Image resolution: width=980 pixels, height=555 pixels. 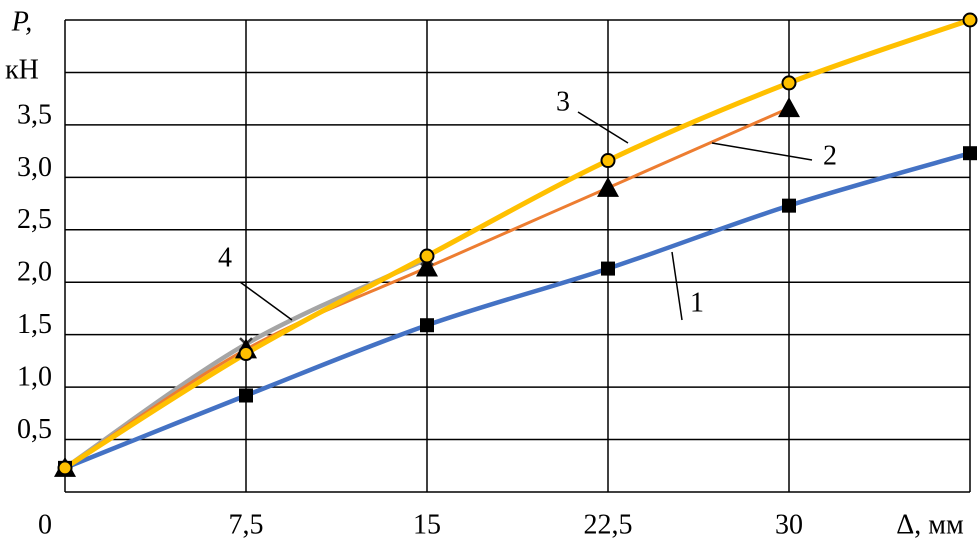 What do you see at coordinates (34, 114) in the screenshot?
I see `y-tick-label: 3,5` at bounding box center [34, 114].